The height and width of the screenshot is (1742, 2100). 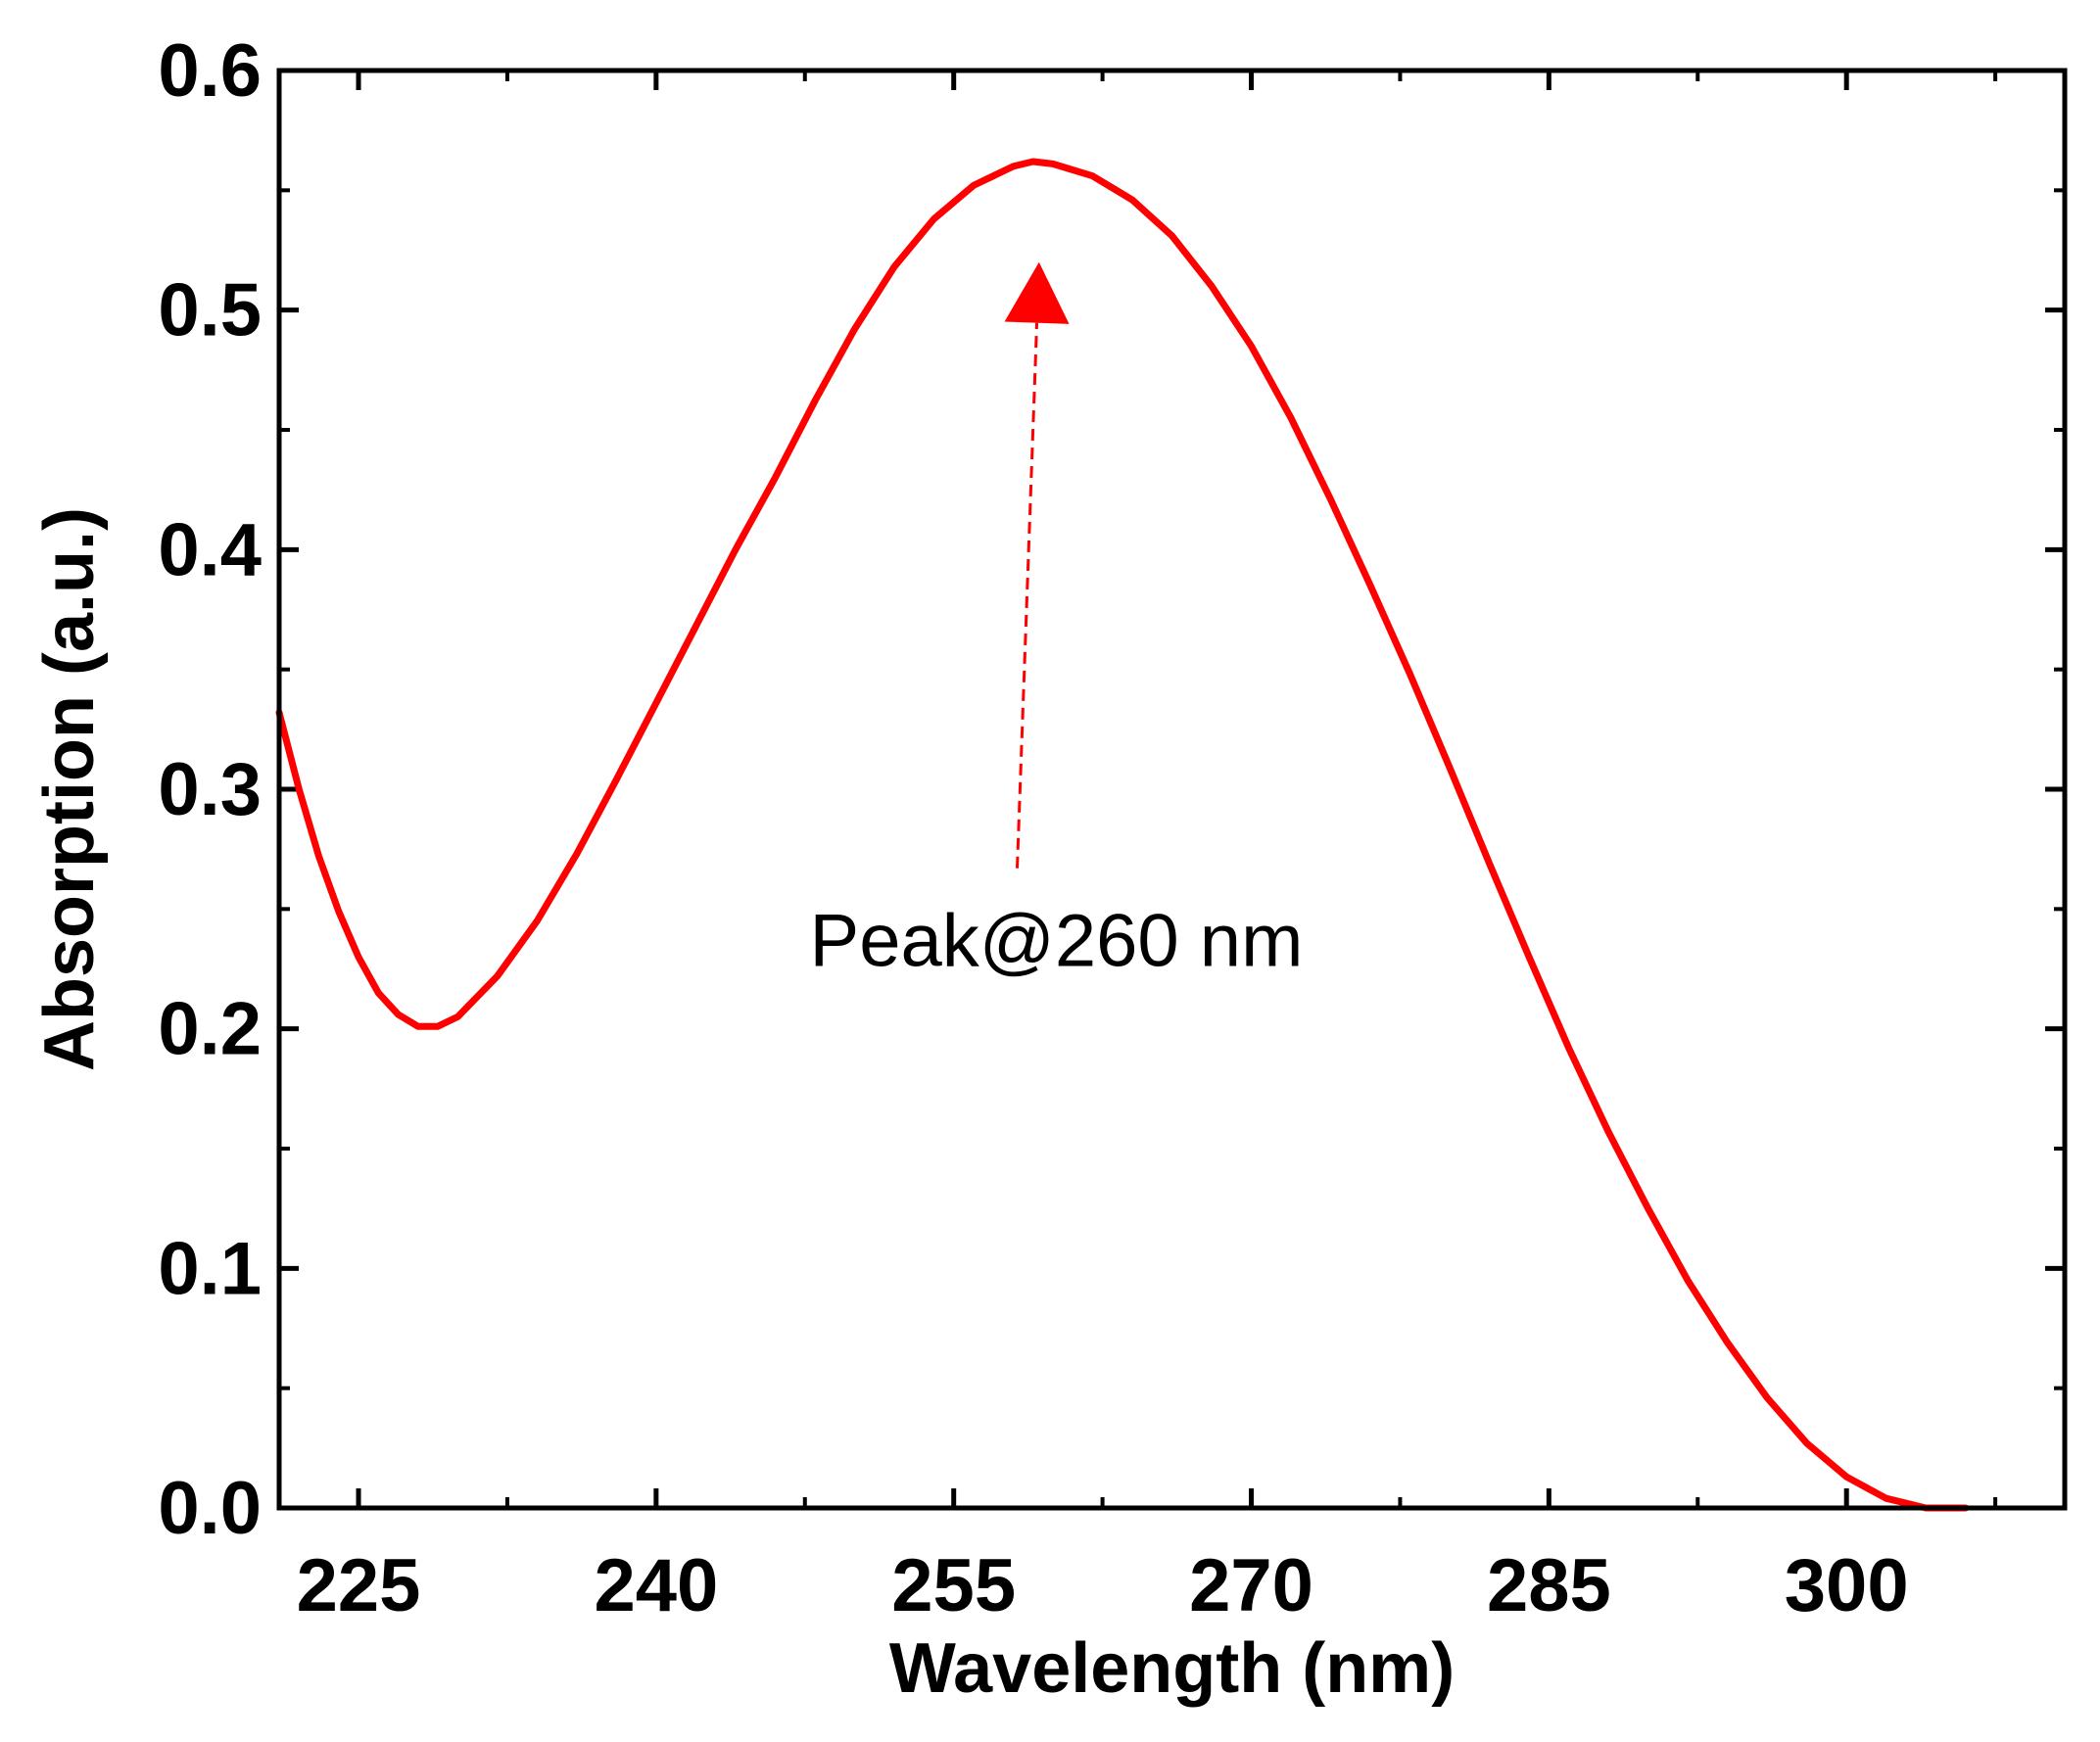 I want to click on y-tick-label: 0.3, so click(x=210, y=790).